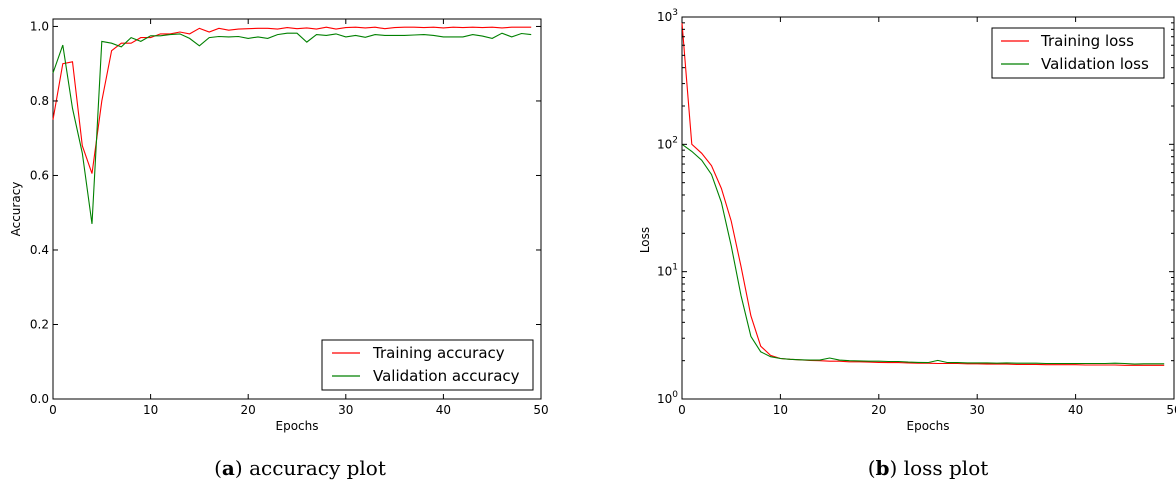 Image resolution: width=1176 pixels, height=490 pixels. I want to click on accuracy-y-tick-label: 0.4, so click(39, 250).